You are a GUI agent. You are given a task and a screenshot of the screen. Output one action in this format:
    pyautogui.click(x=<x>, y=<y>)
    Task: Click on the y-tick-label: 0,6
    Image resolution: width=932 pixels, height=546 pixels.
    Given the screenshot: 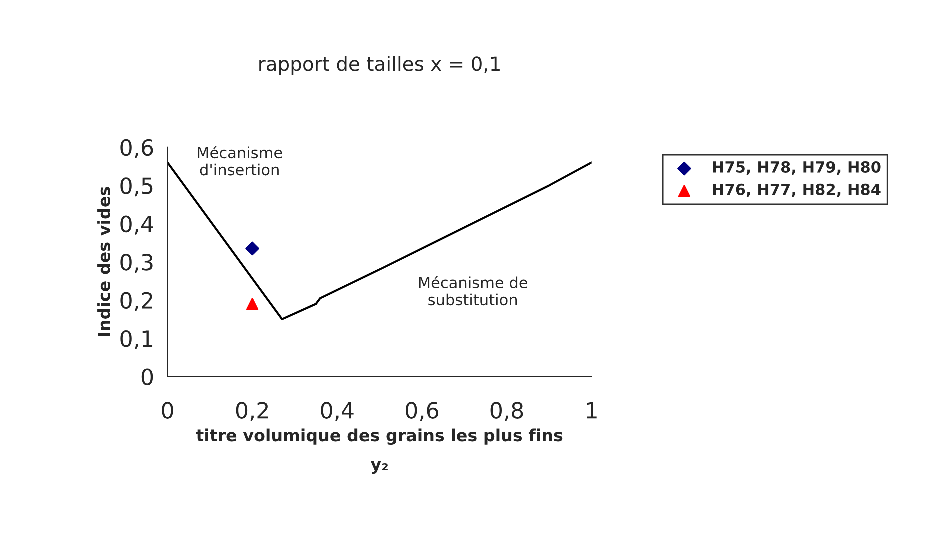 What is the action you would take?
    pyautogui.click(x=137, y=148)
    